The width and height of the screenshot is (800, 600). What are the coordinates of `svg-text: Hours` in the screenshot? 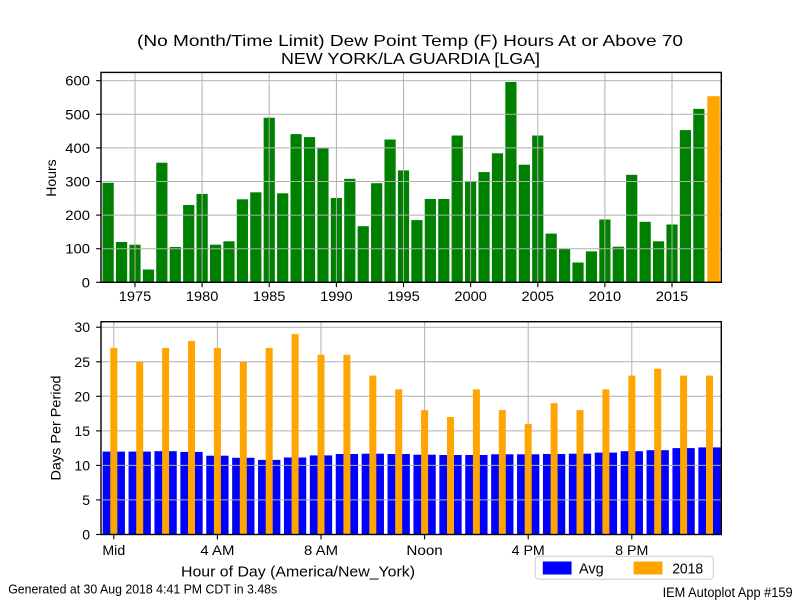 It's located at (51, 177).